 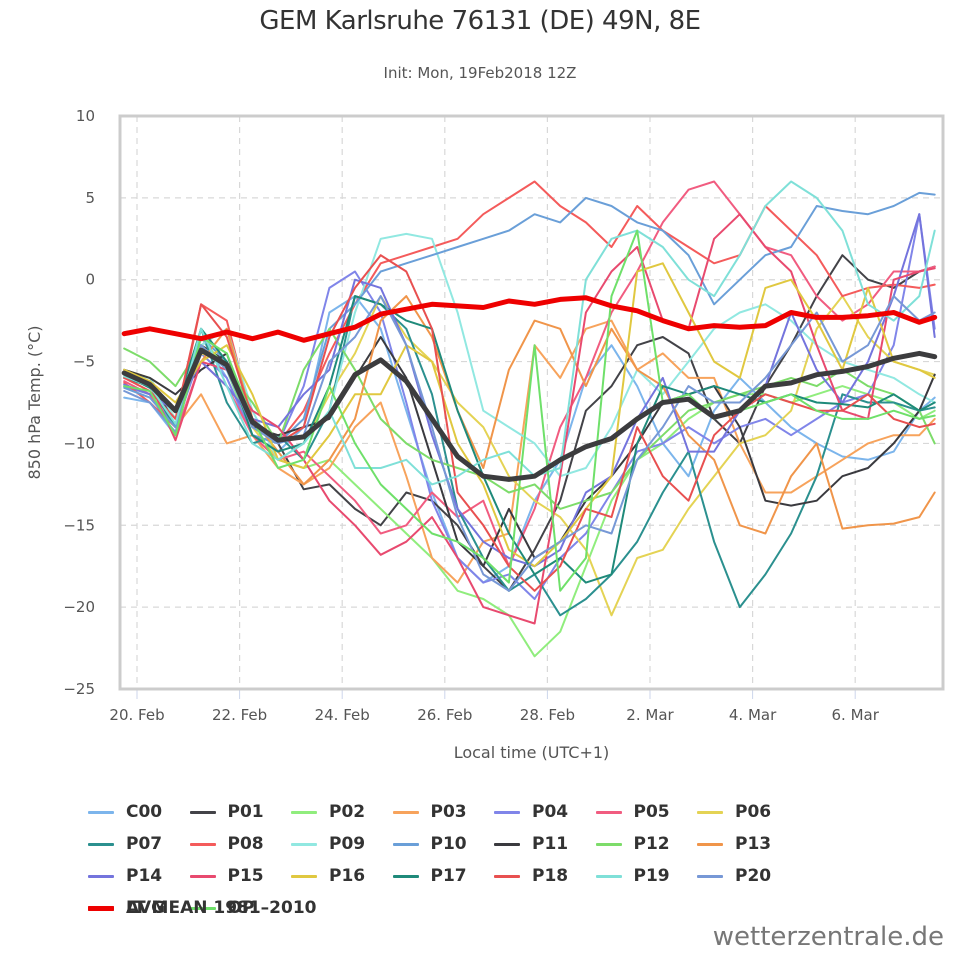 What do you see at coordinates (342, 715) in the screenshot?
I see `x-tick-label: 24. Feb` at bounding box center [342, 715].